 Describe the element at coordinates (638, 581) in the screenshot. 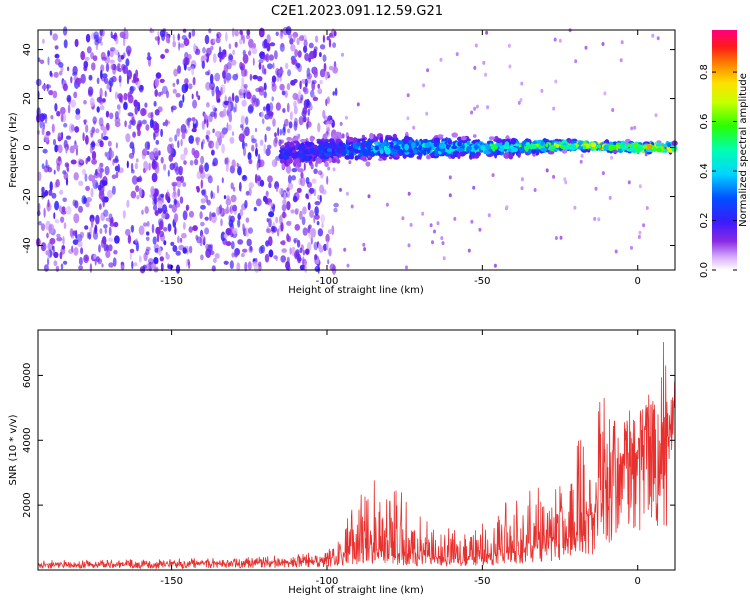

I see `x-tick-label: 0` at that location.